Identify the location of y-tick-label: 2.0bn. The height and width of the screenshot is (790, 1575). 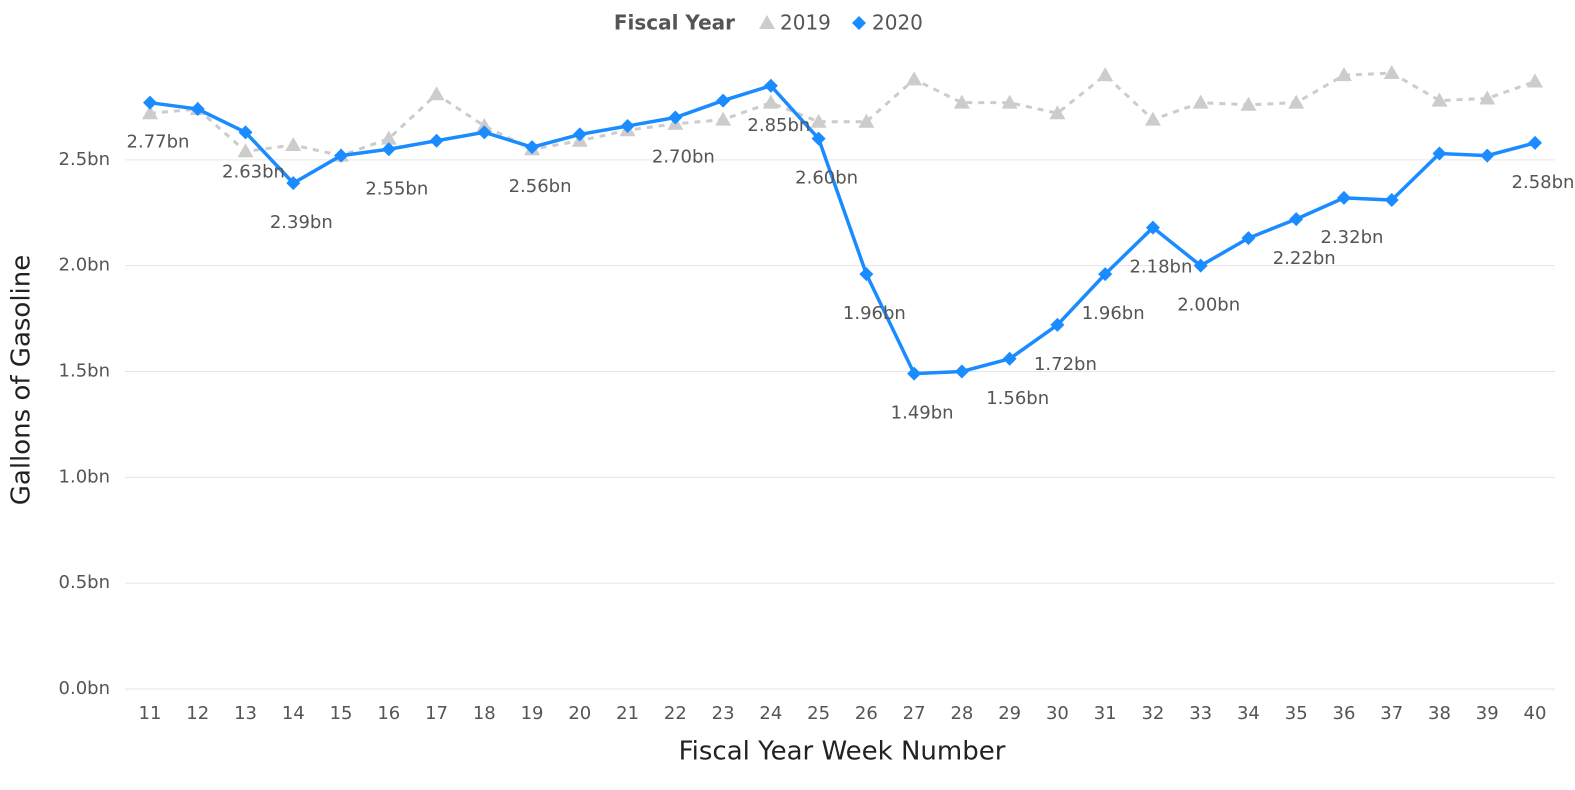
(84, 265).